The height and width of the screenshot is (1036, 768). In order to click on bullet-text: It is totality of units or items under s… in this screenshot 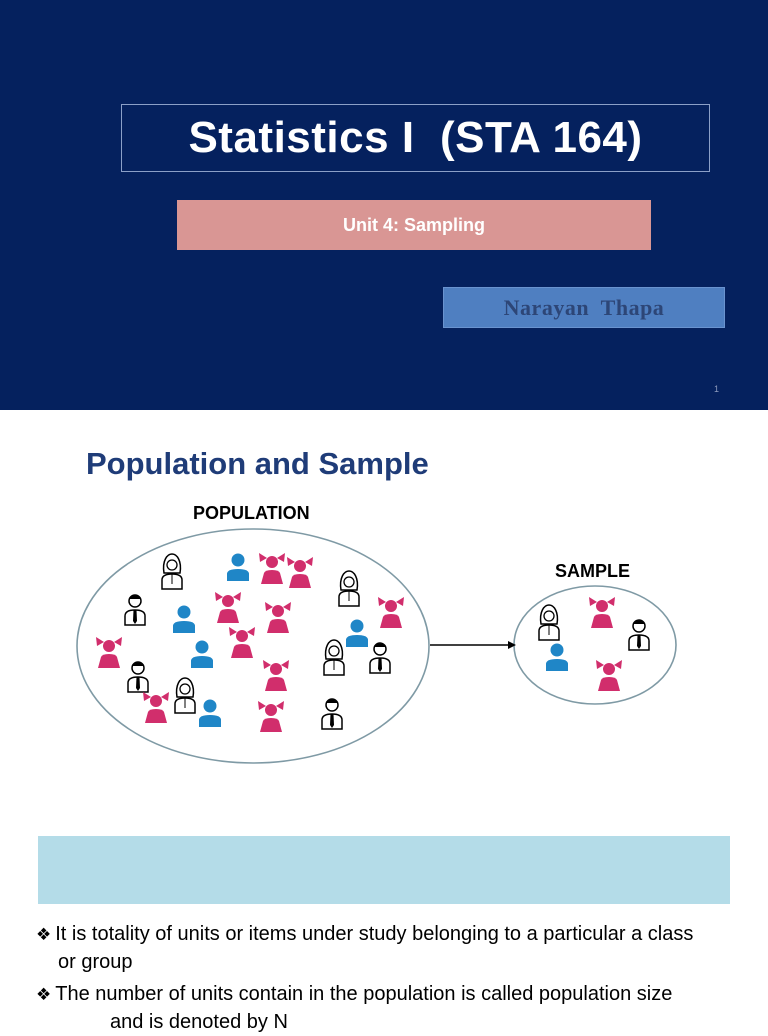, I will do `click(374, 934)`.